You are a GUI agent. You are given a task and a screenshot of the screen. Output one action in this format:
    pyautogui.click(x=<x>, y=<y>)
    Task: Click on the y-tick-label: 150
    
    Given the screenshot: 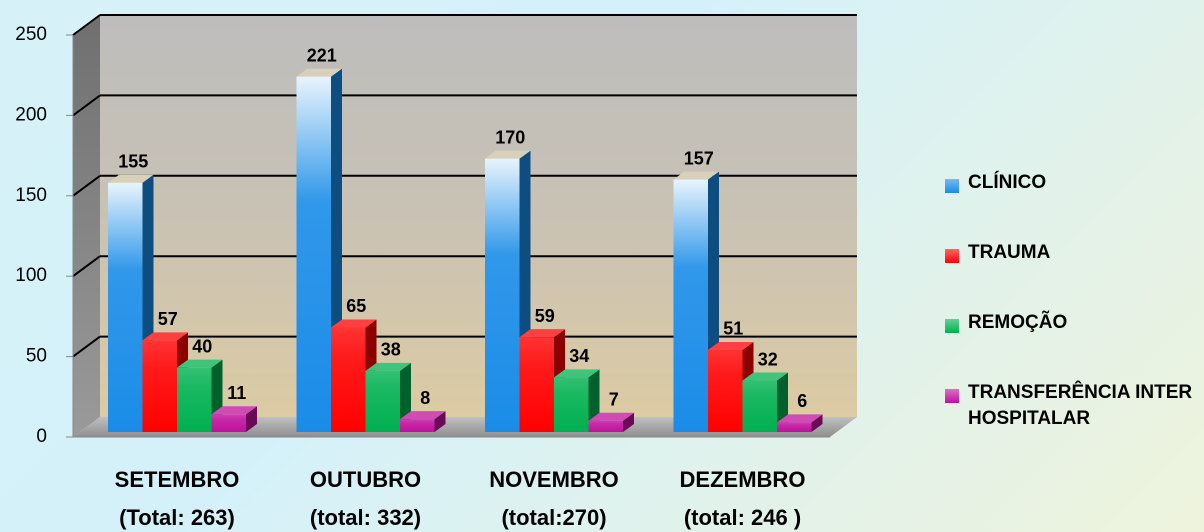 What is the action you would take?
    pyautogui.click(x=31, y=195)
    